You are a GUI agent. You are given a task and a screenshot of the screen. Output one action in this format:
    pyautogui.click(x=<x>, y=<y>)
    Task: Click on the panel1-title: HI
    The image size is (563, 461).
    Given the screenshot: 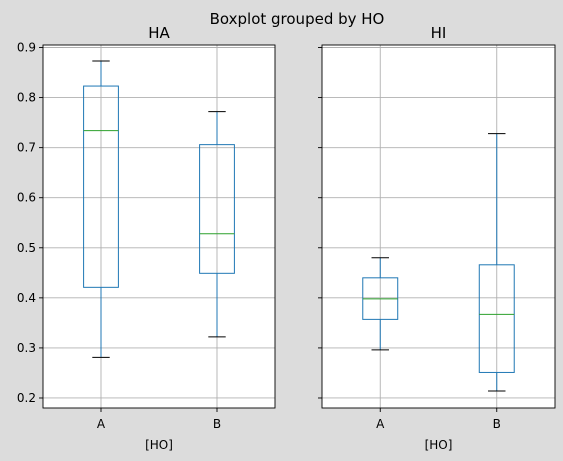 What is the action you would take?
    pyautogui.click(x=439, y=33)
    